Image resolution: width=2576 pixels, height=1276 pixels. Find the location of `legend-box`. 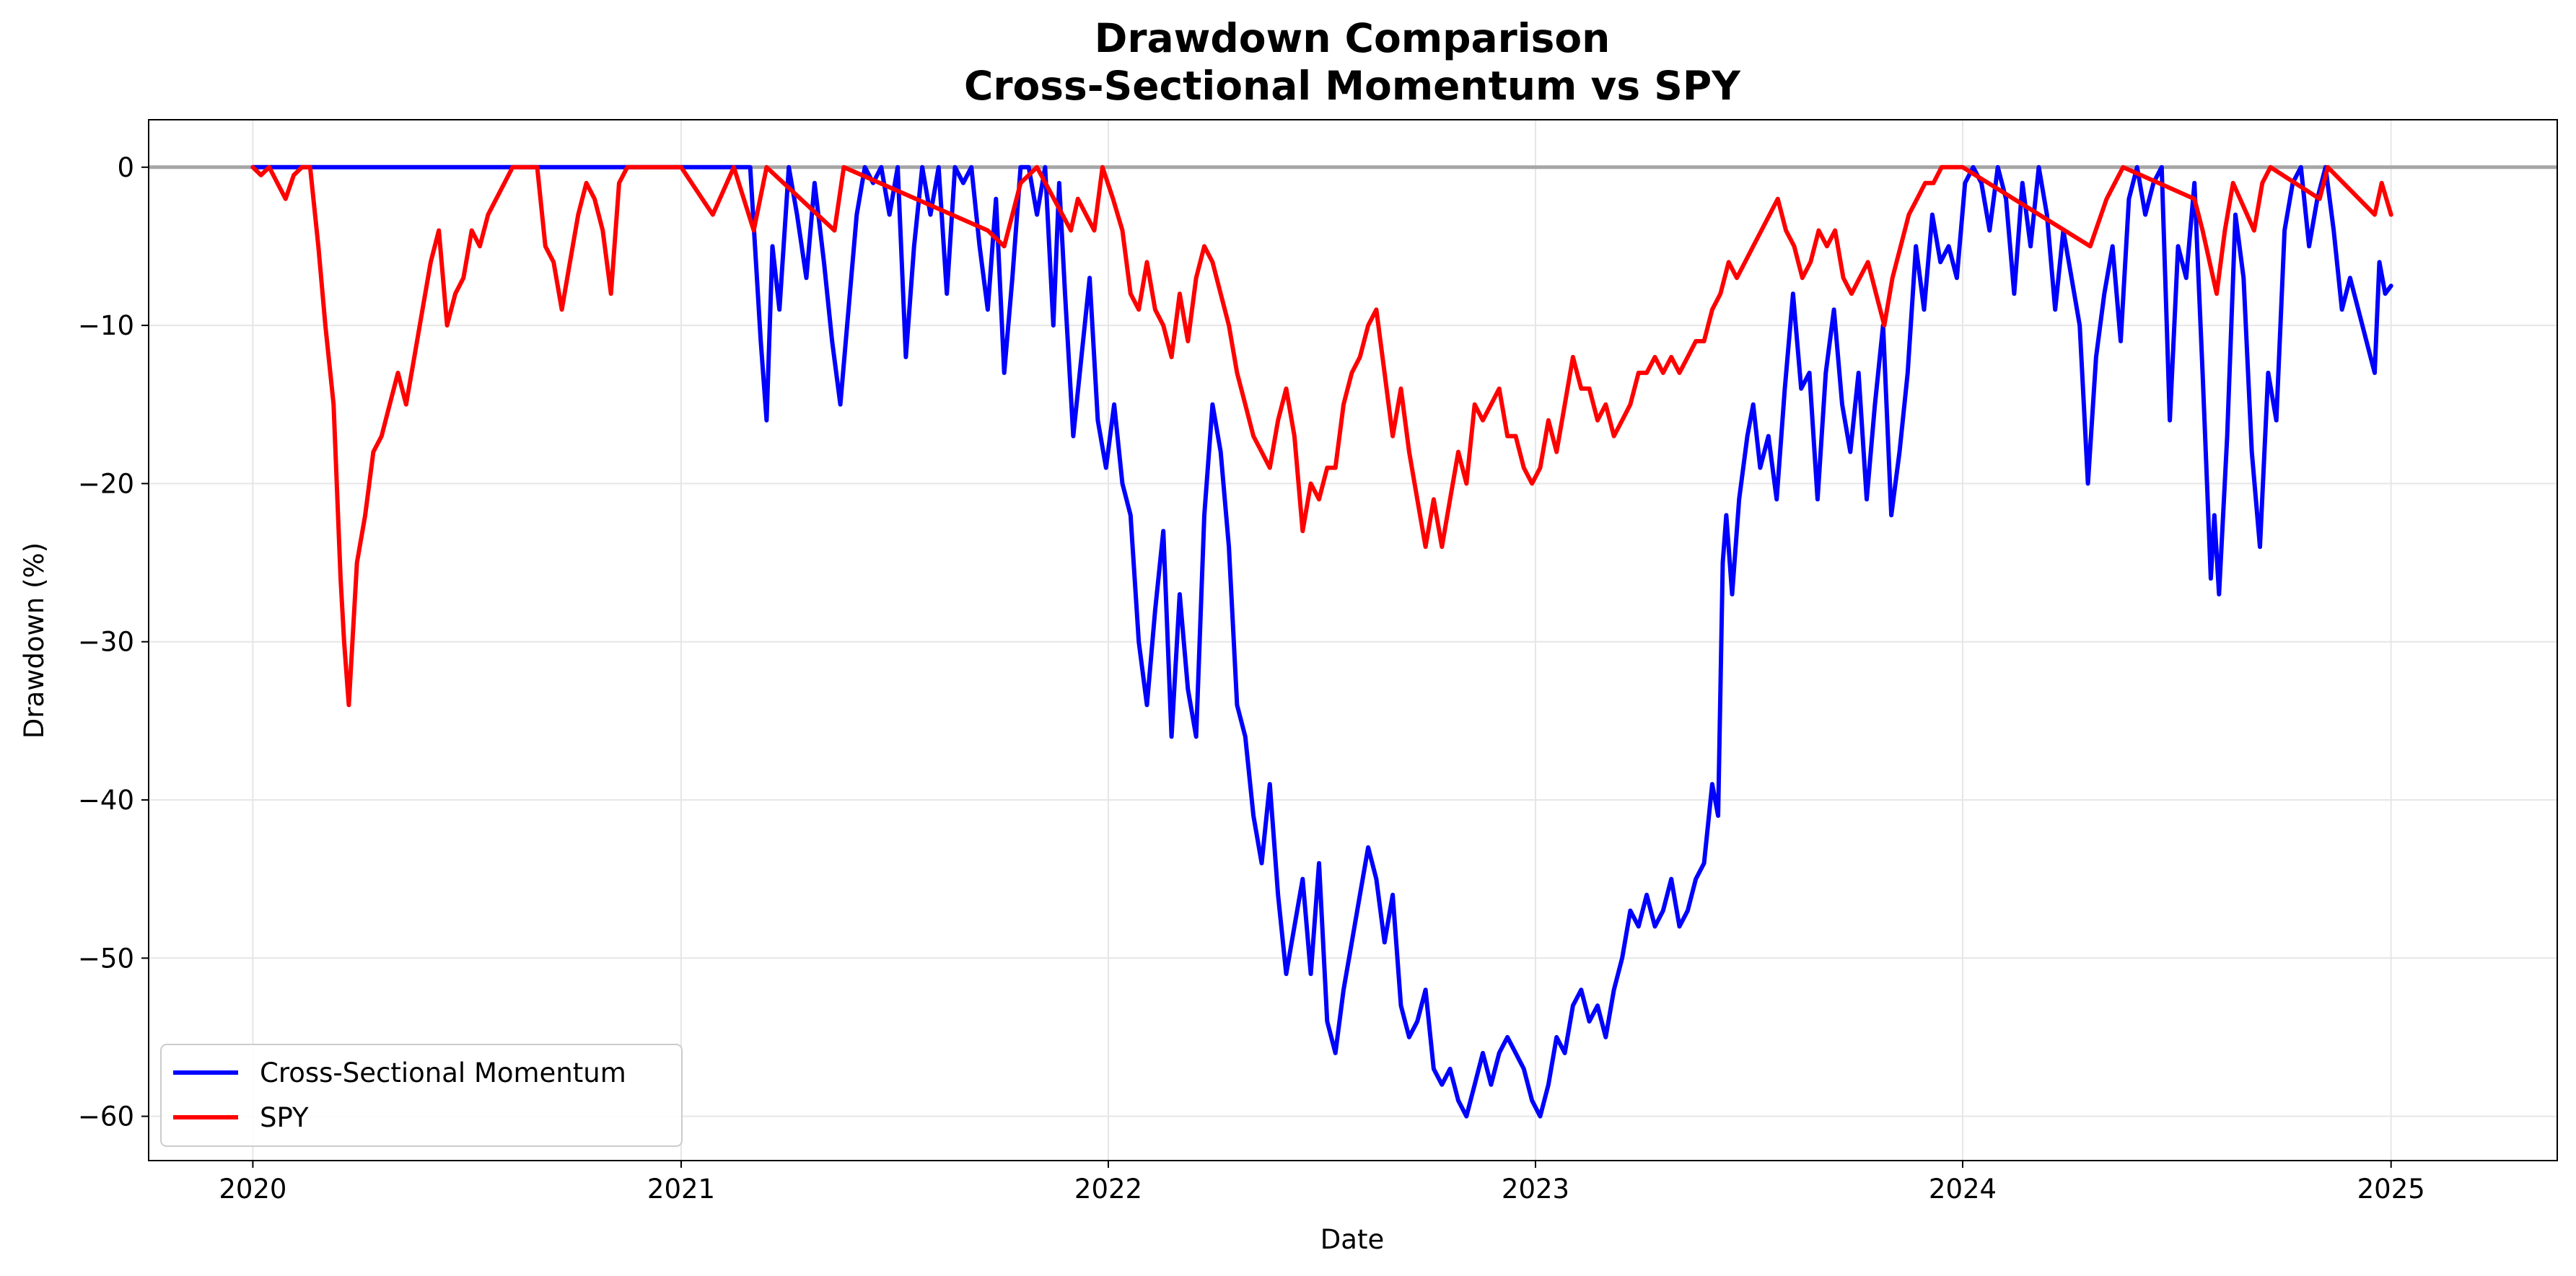

legend-box is located at coordinates (422, 1095).